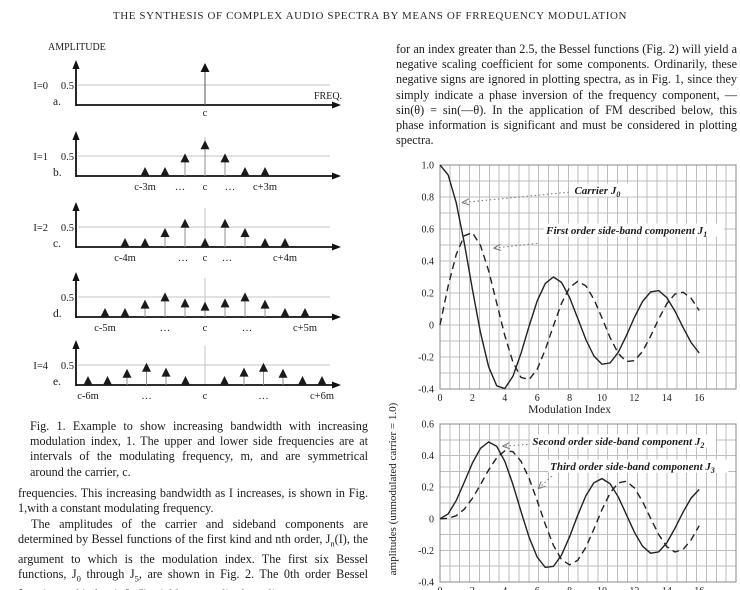 This screenshot has height=590, width=740. I want to click on fig1-panel-b: I=1 0.5 b. c-3m … c … c+3m, so click(187, 162).